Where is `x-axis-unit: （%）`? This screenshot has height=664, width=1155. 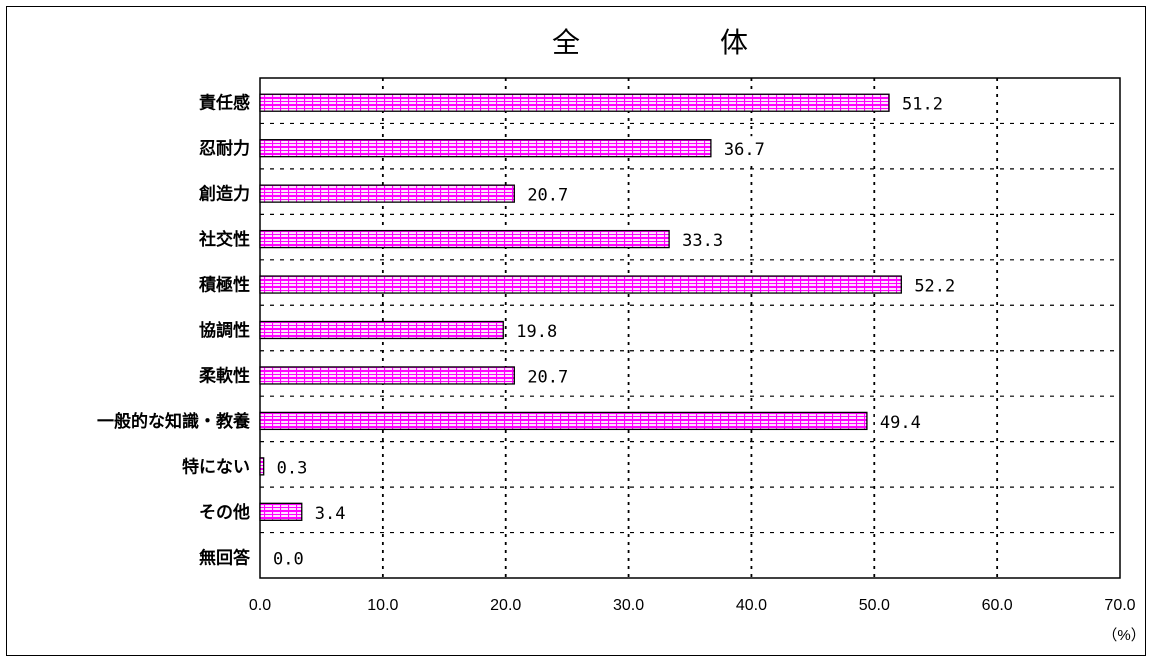
x-axis-unit: （%） is located at coordinates (1123, 635).